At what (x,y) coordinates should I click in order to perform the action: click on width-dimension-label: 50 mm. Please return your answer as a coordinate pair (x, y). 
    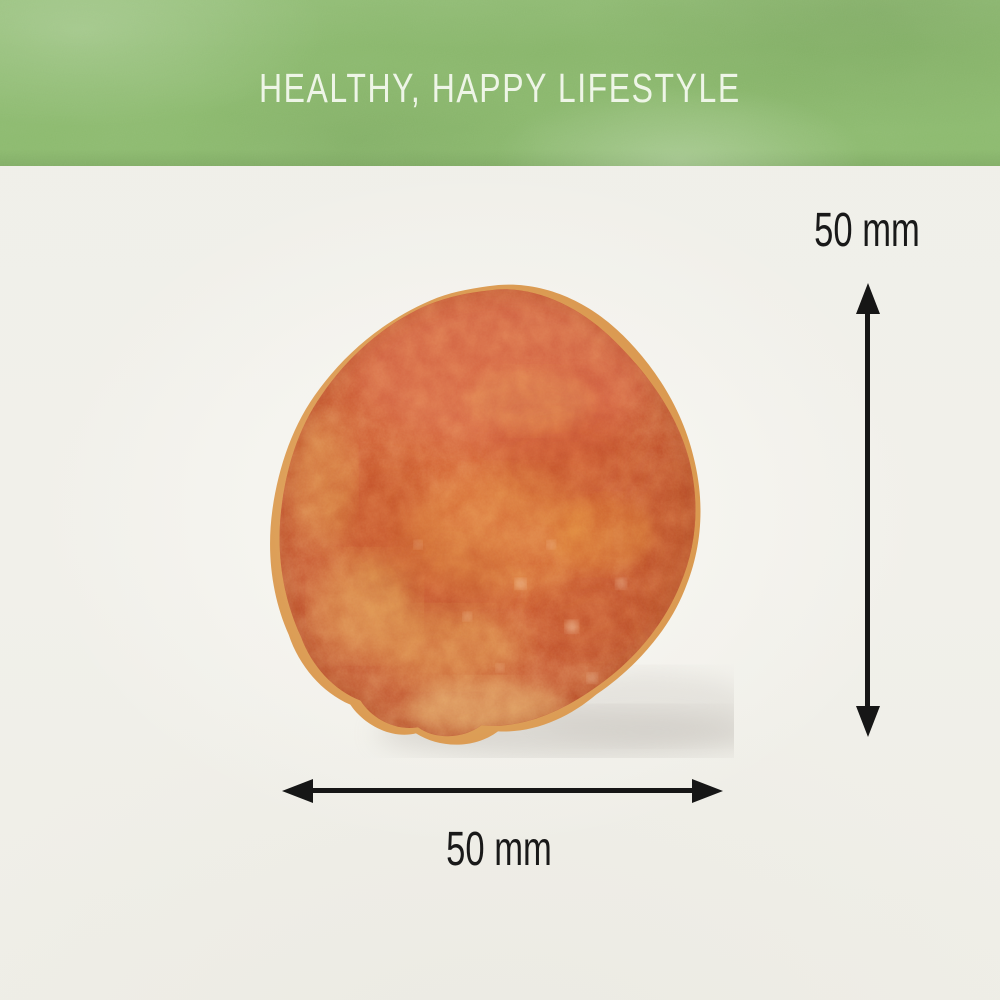
    Looking at the image, I should click on (499, 849).